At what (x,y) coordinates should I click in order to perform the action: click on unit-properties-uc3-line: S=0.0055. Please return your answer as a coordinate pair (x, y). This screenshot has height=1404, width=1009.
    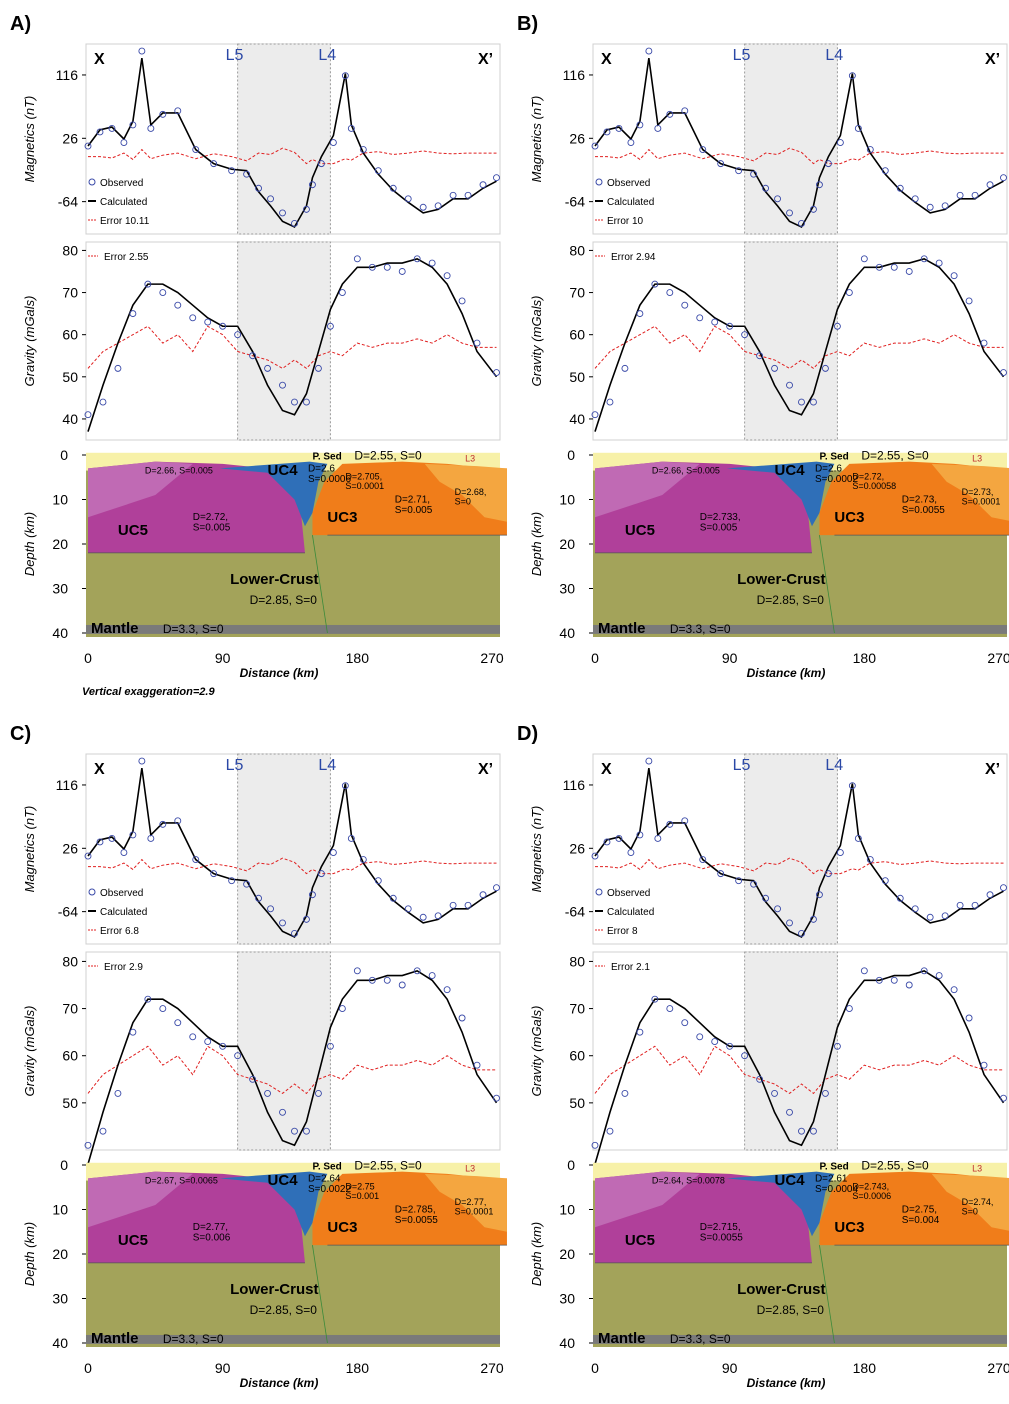
    Looking at the image, I should click on (417, 1220).